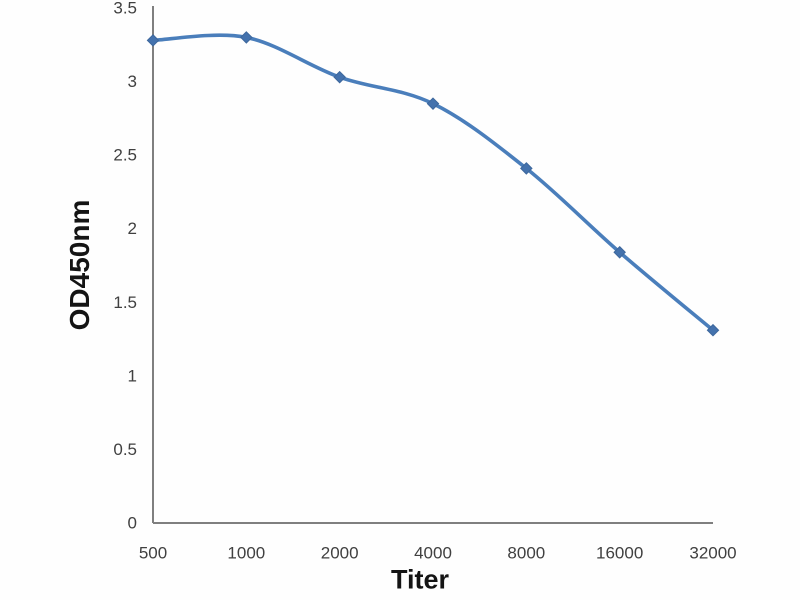 The image size is (800, 600). Describe the element at coordinates (420, 579) in the screenshot. I see `x-axis-title: Titer` at that location.